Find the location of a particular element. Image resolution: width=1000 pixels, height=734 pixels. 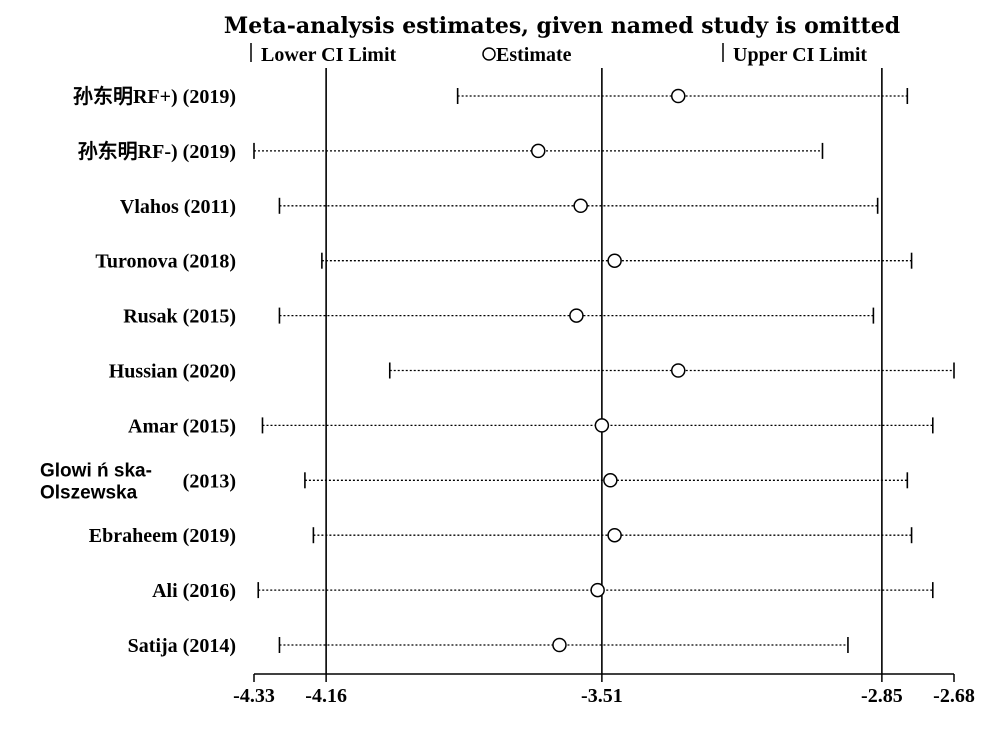

study-name-10: Satija is located at coordinates (155, 646).